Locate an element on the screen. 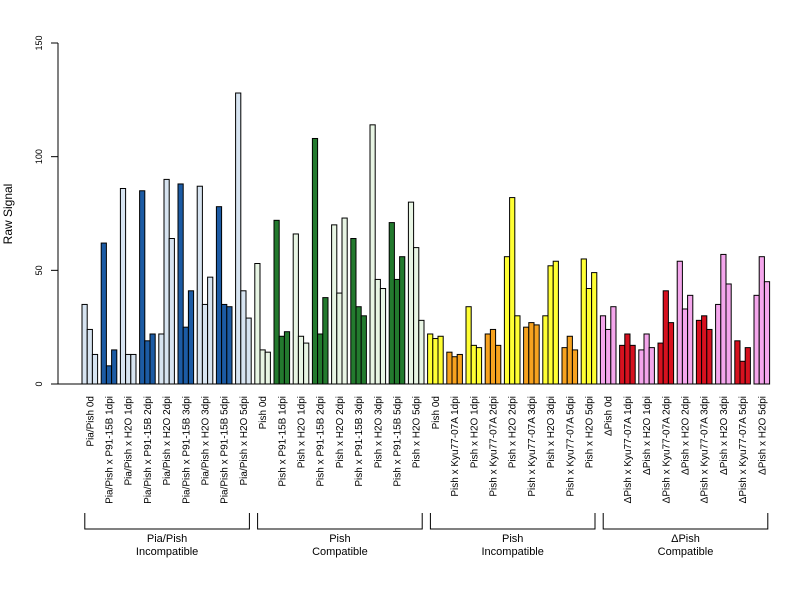  x-tick-label: Pish x H2O 1dpi is located at coordinates (474, 432).